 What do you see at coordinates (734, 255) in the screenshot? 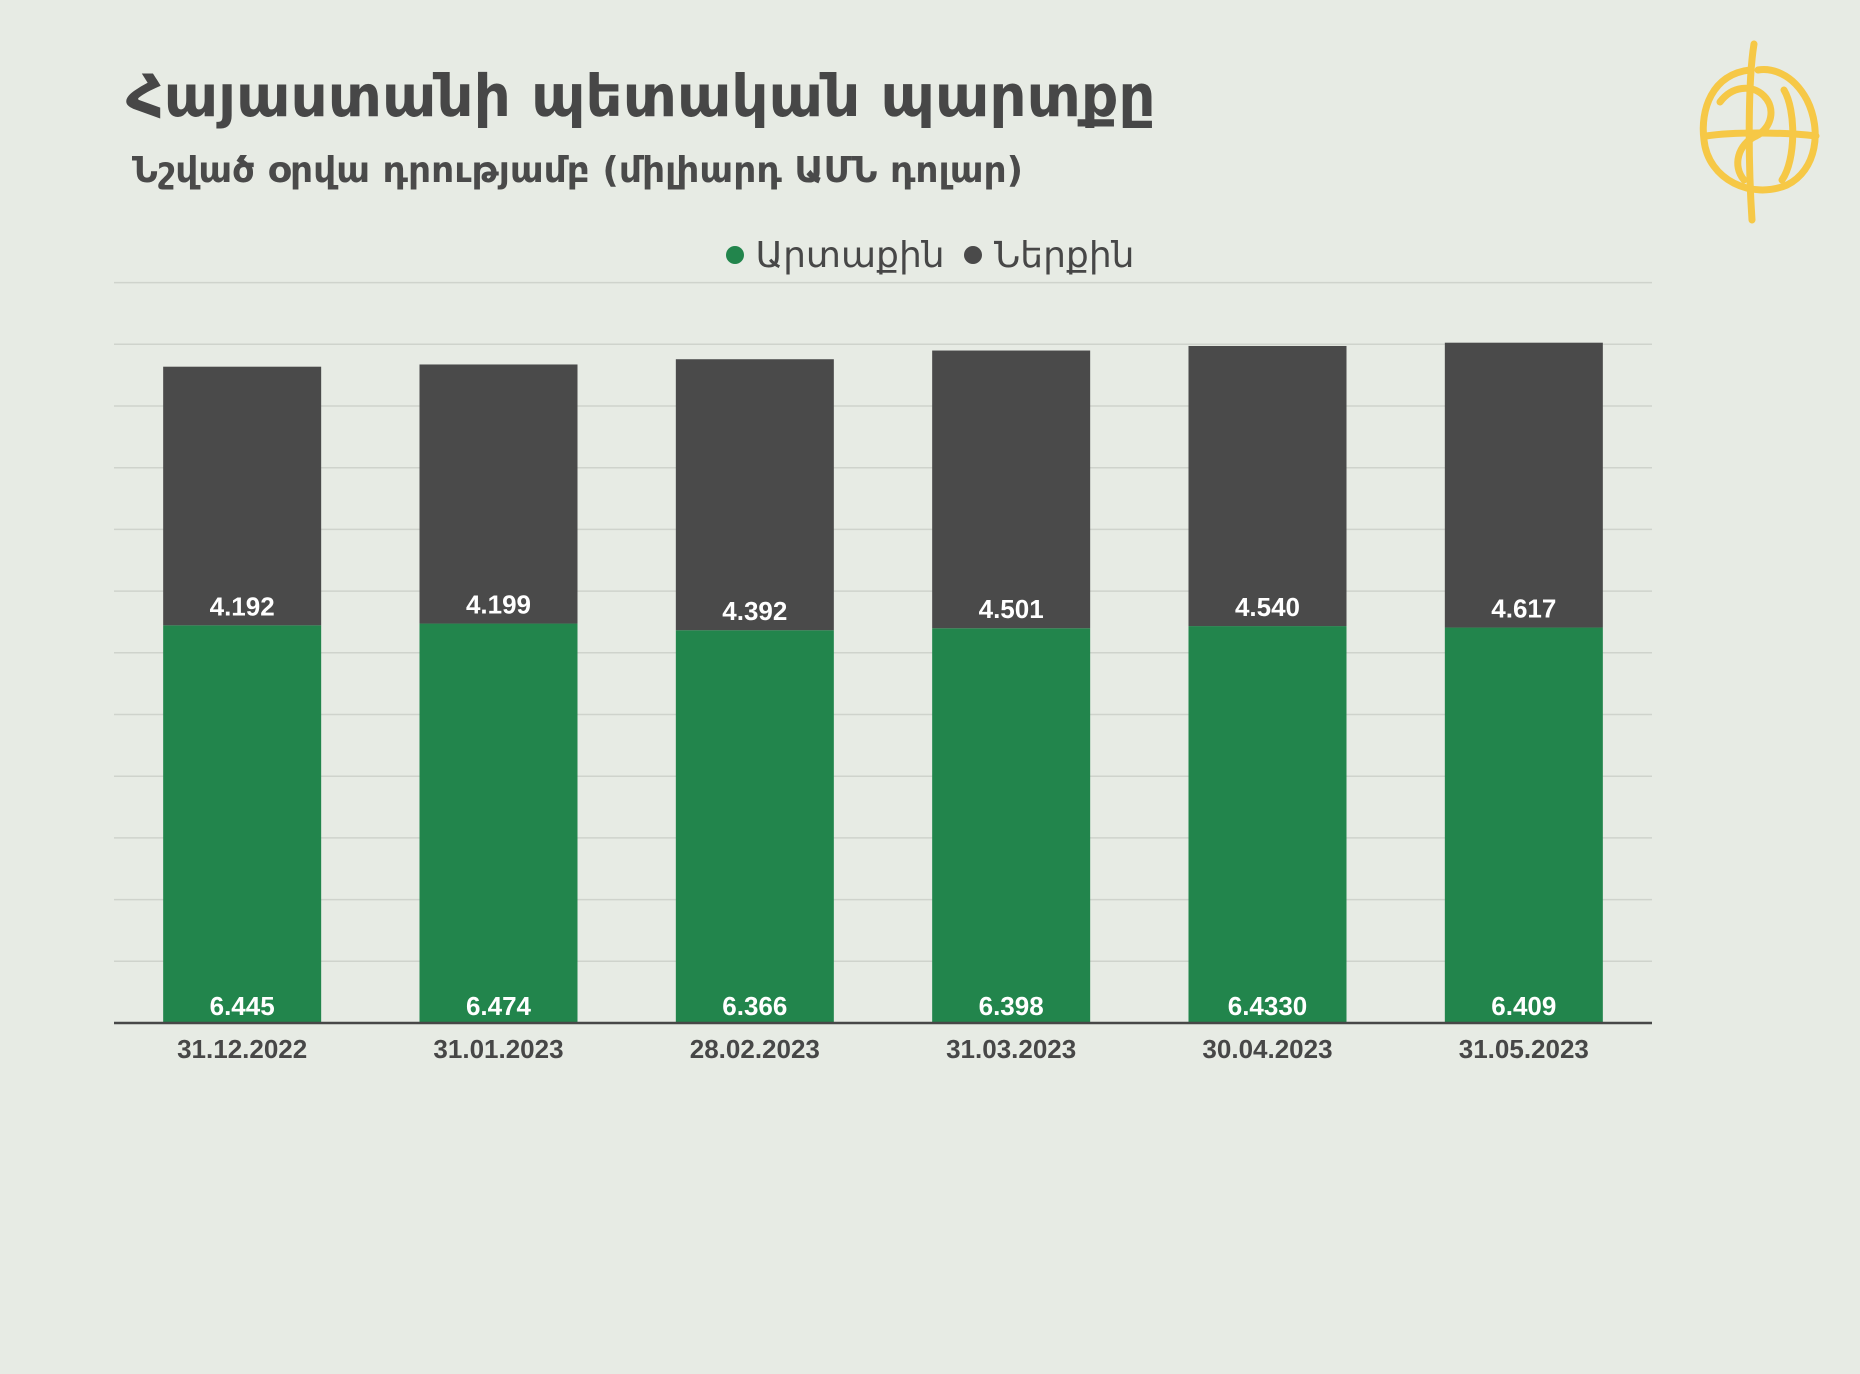
I see `legend-dot-external` at bounding box center [734, 255].